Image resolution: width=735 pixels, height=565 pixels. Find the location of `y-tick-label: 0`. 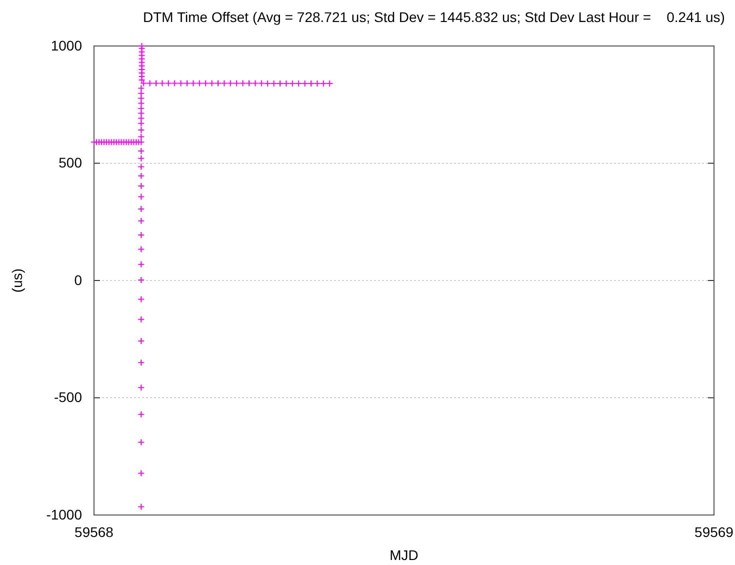

y-tick-label: 0 is located at coordinates (78, 280).